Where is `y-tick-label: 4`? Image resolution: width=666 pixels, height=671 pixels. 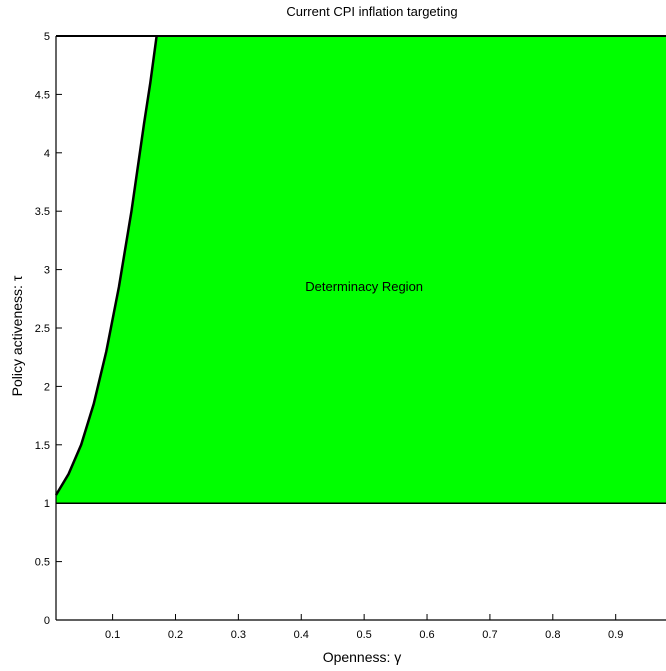
y-tick-label: 4 is located at coordinates (47, 154).